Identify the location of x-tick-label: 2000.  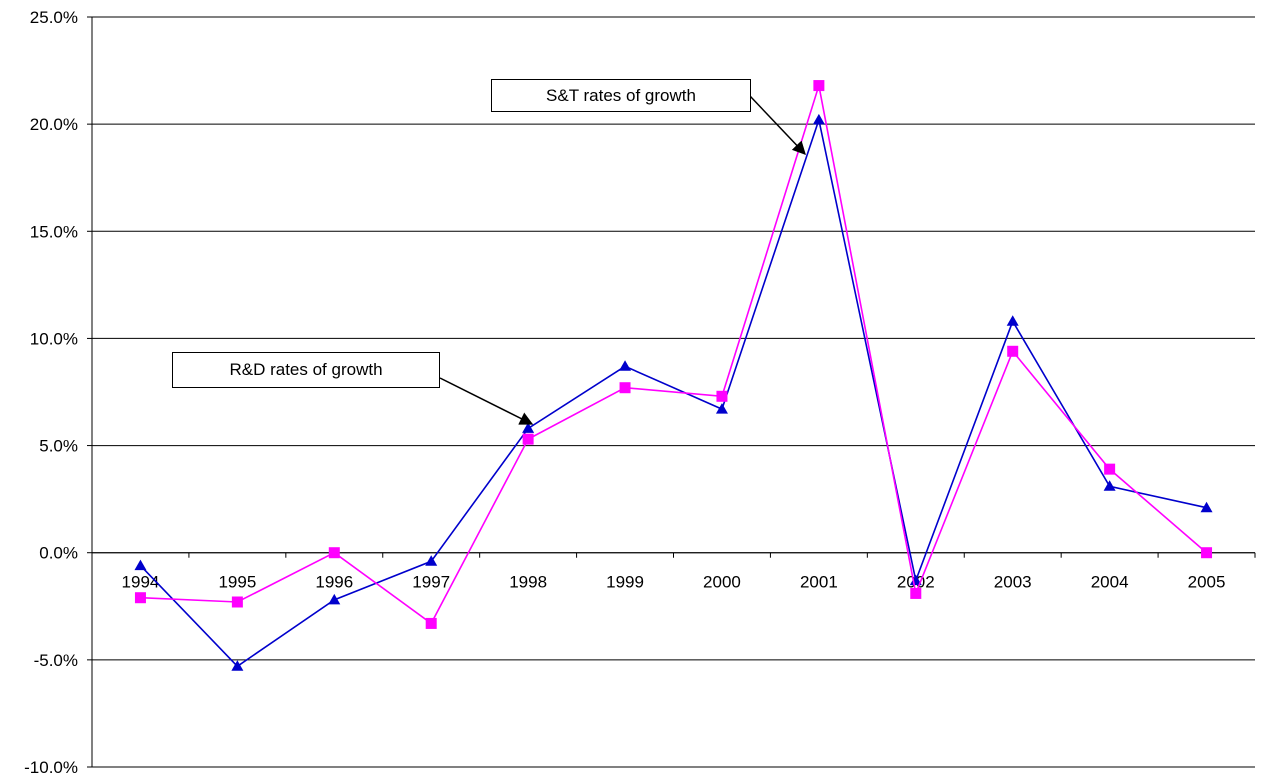
(722, 582).